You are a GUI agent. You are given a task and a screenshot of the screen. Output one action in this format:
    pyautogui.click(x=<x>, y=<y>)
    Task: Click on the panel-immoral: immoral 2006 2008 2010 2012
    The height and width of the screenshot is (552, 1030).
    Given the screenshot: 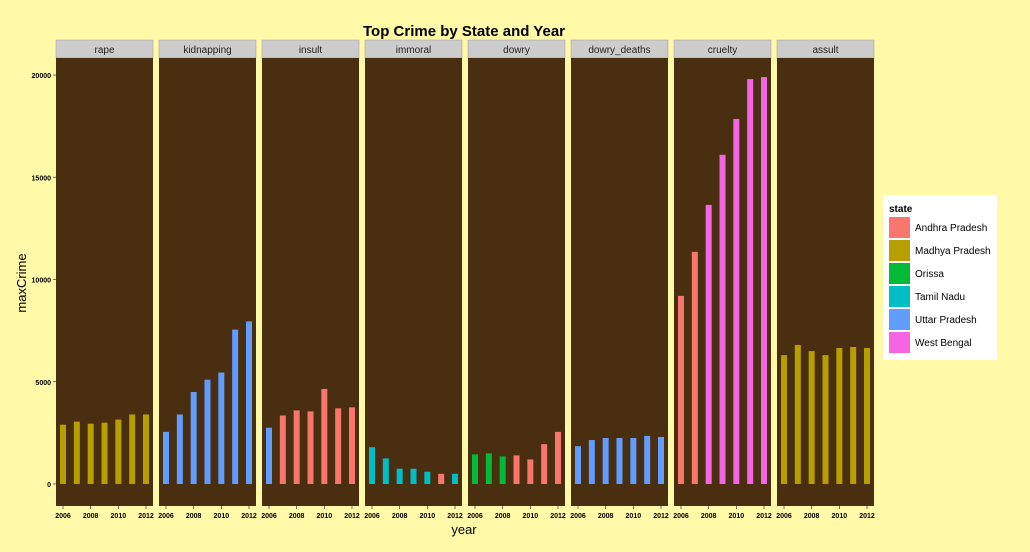 What is the action you would take?
    pyautogui.click(x=413, y=279)
    